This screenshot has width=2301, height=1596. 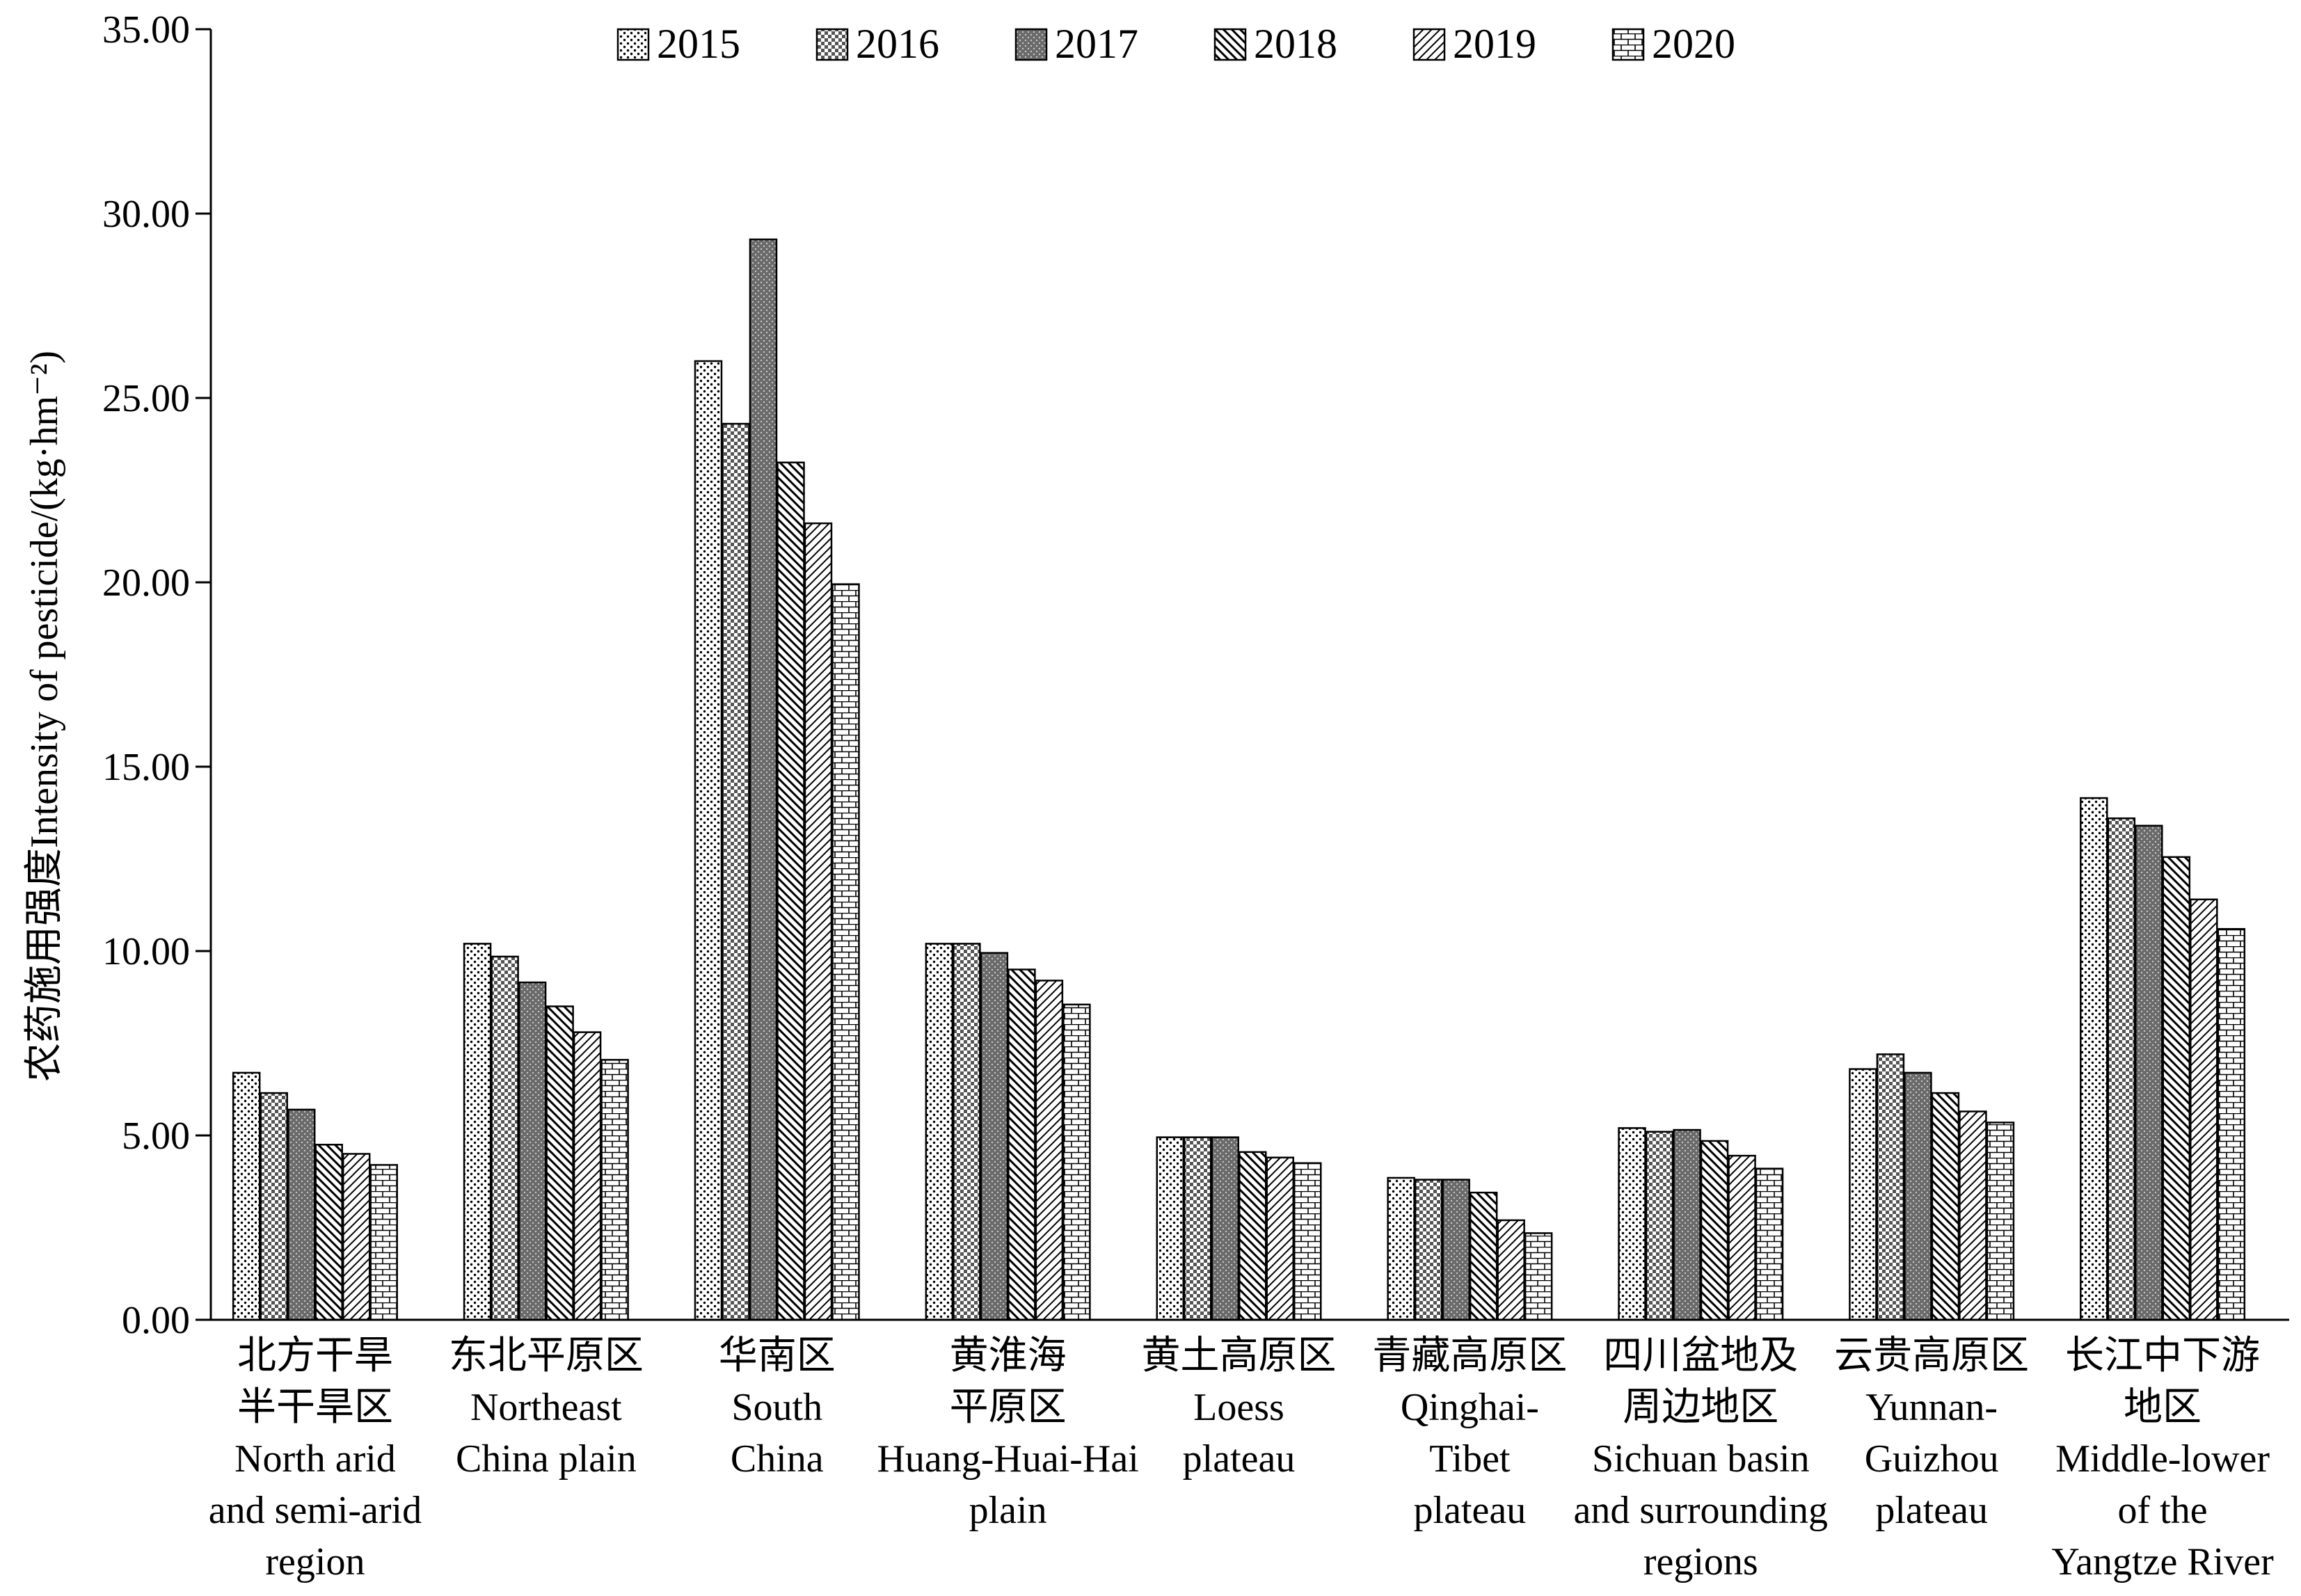 What do you see at coordinates (547, 1356) in the screenshot?
I see `x-category-label: 东北平原区` at bounding box center [547, 1356].